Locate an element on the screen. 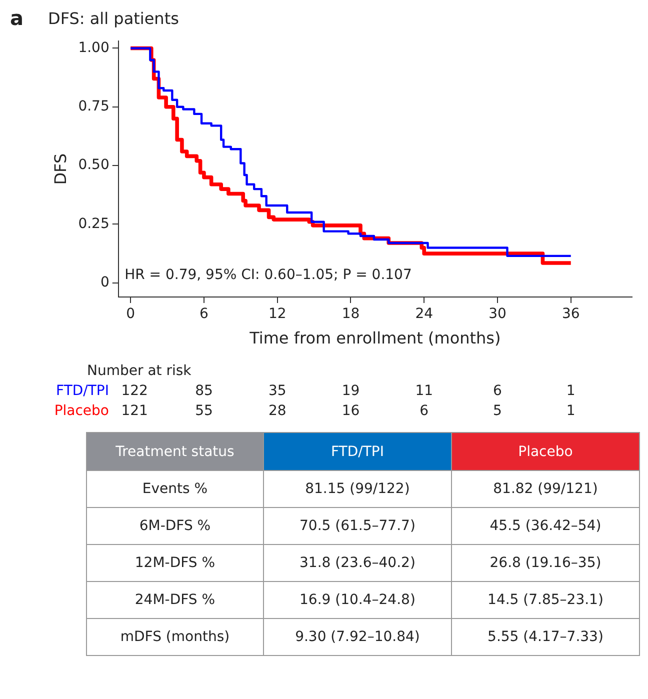 This screenshot has height=699, width=648. text: Treatment status is located at coordinates (175, 451).